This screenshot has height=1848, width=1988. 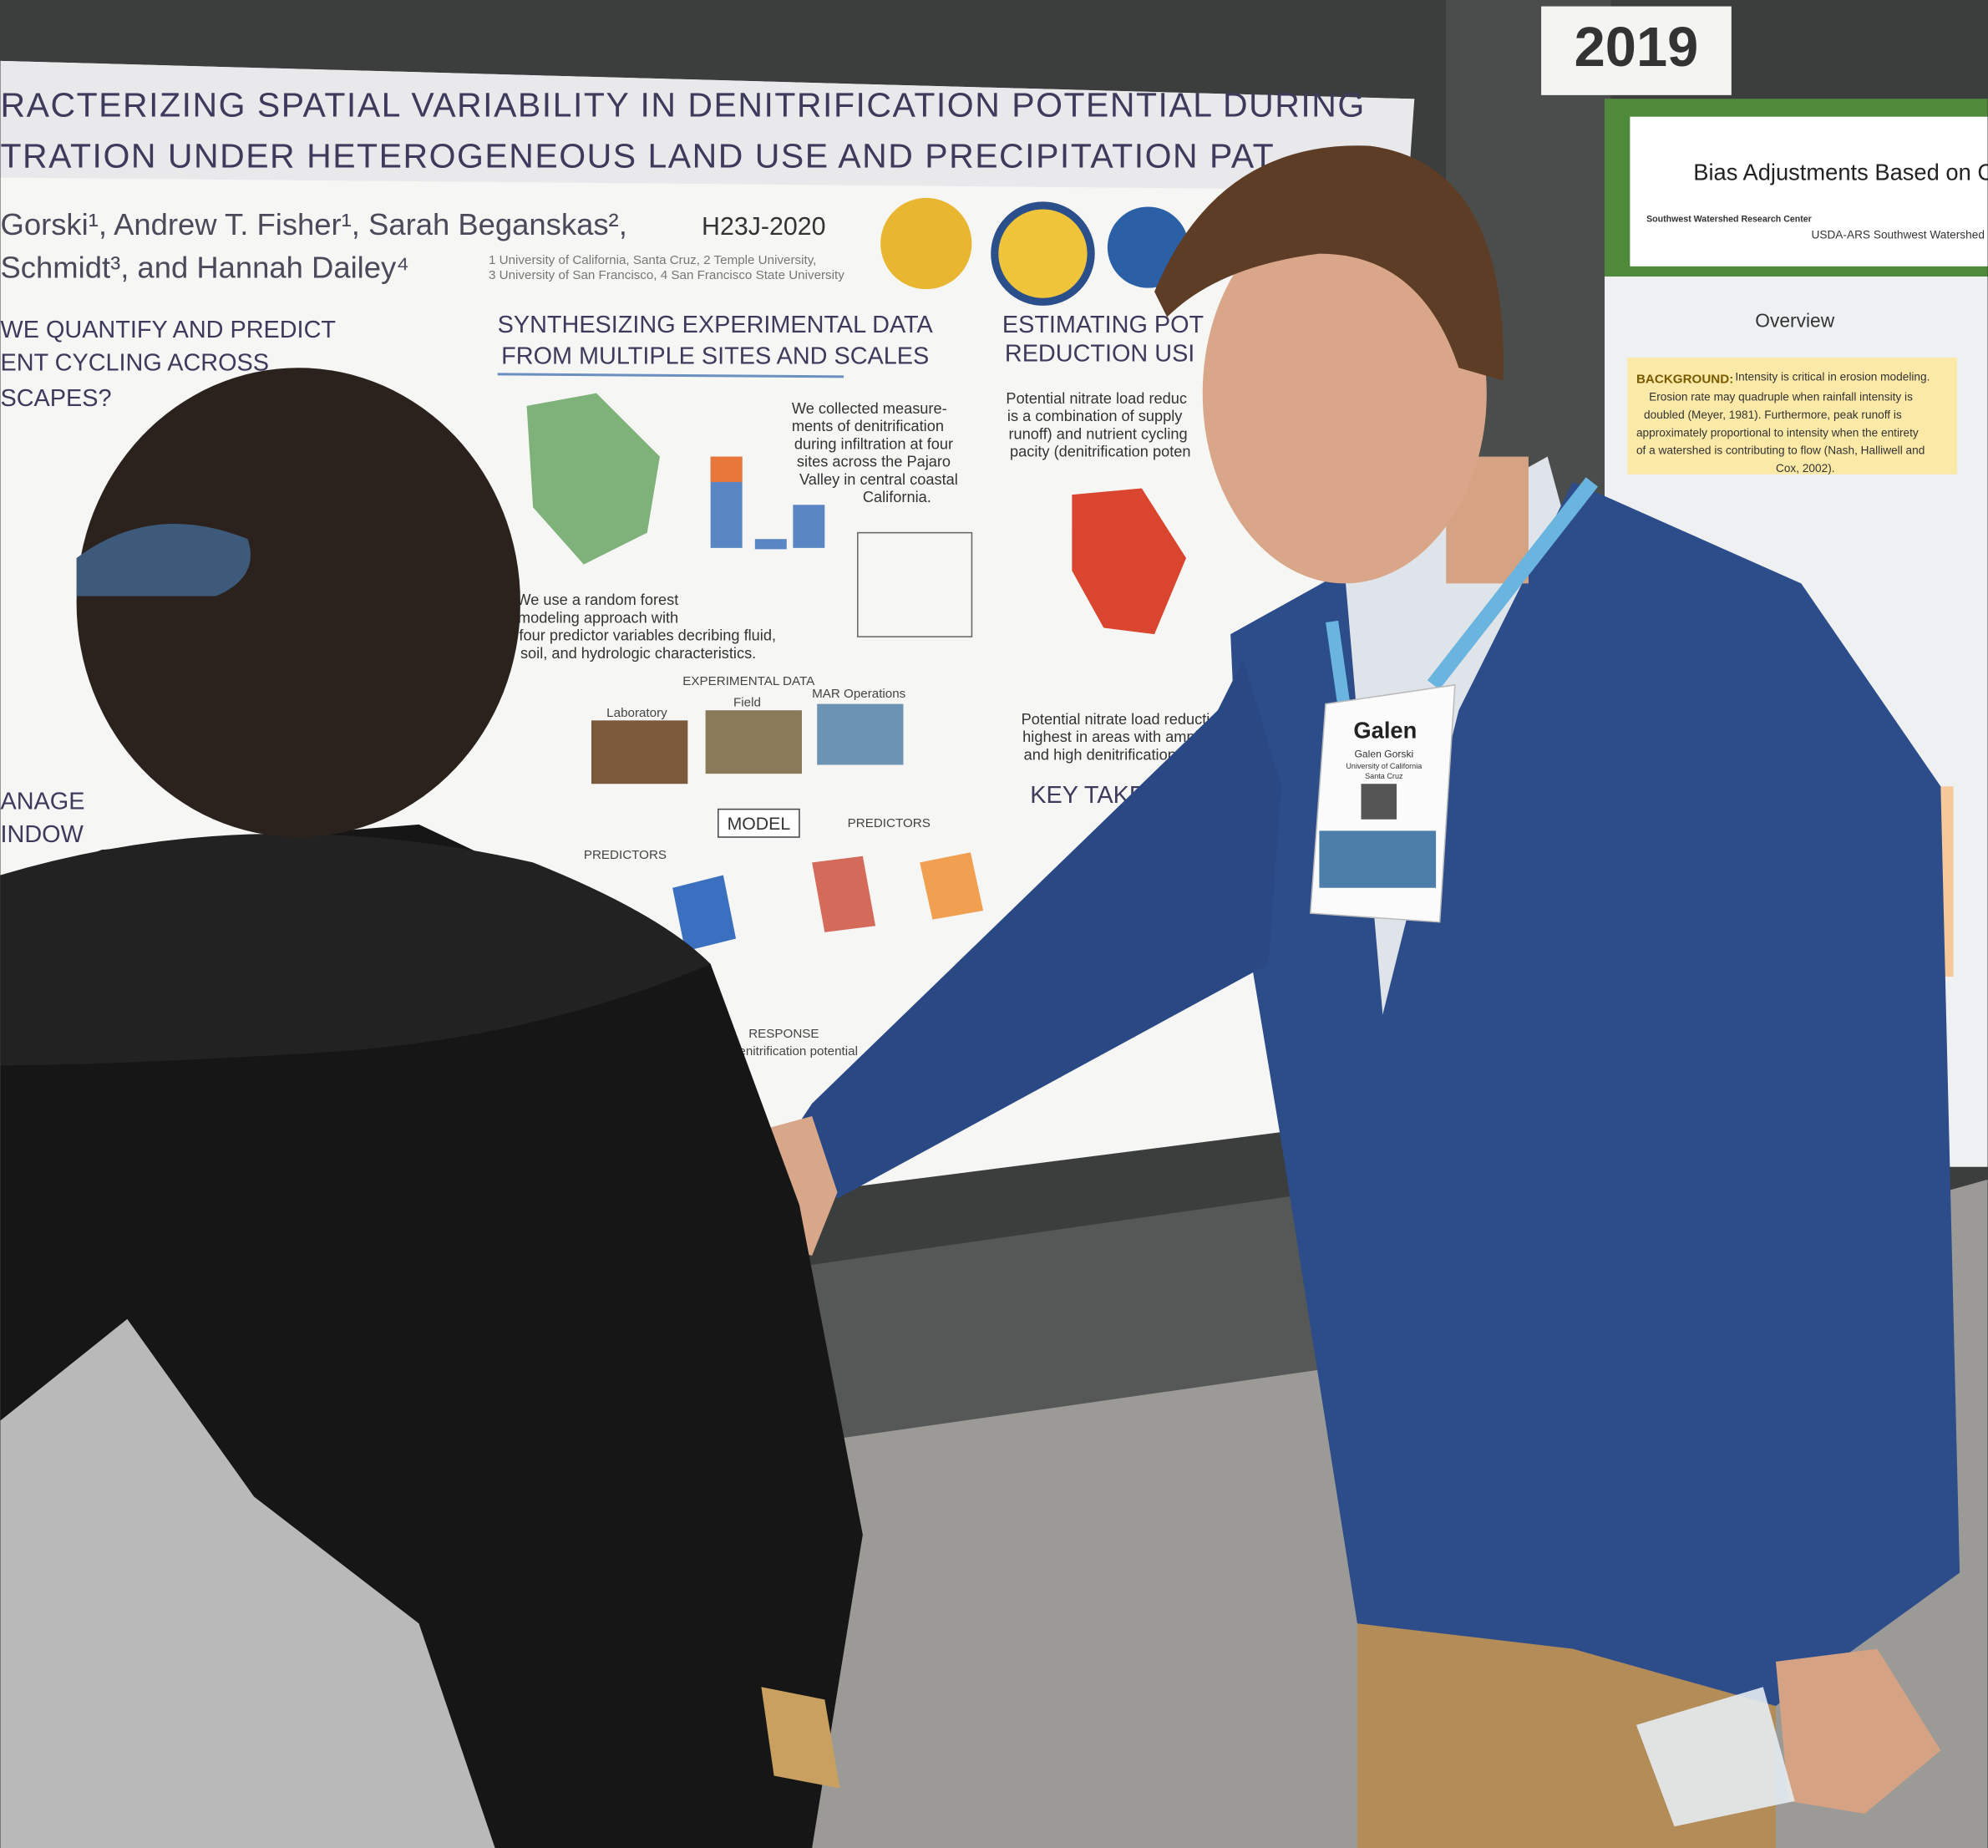 I want to click on body-text: modeling approach with, so click(x=598, y=617).